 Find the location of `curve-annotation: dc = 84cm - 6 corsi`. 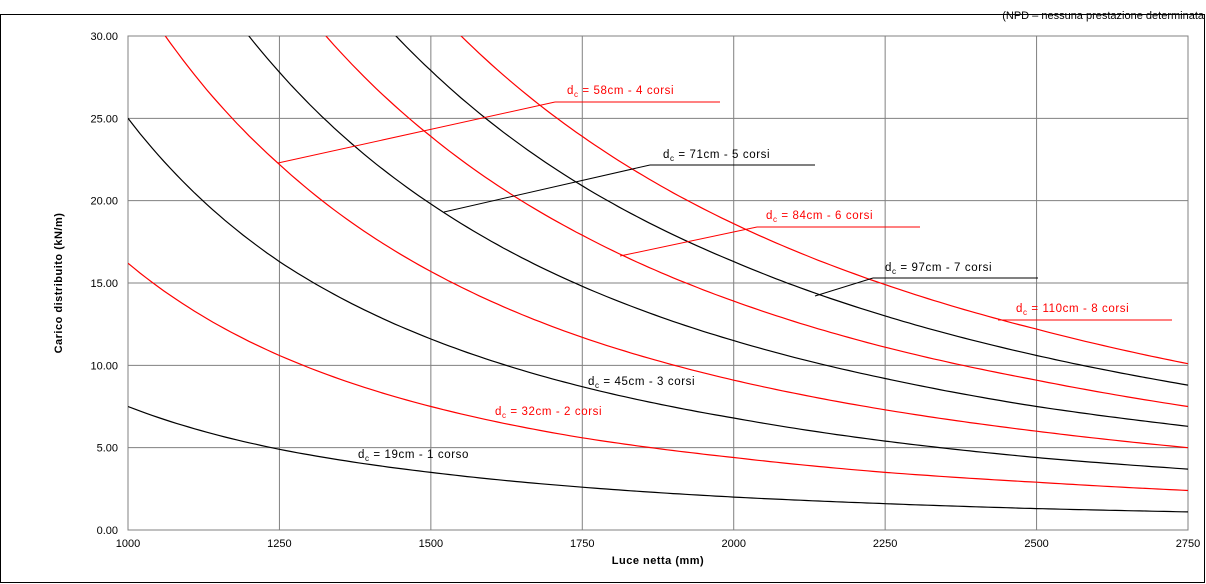

curve-annotation: dc = 84cm - 6 corsi is located at coordinates (819, 217).